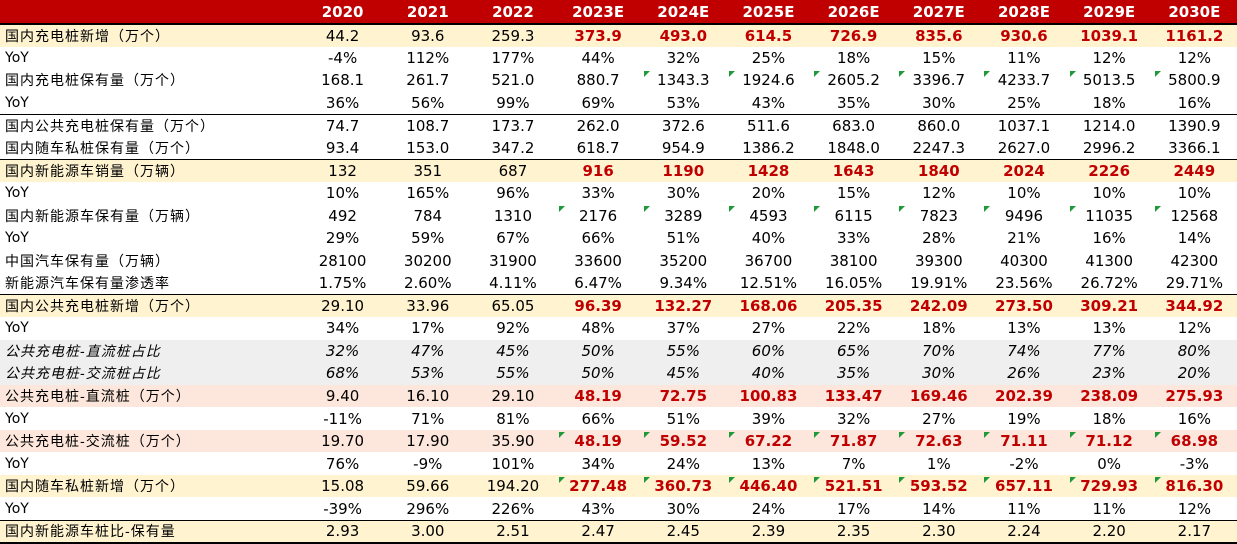  What do you see at coordinates (343, 531) in the screenshot?
I see `table-cell: 2.93` at bounding box center [343, 531].